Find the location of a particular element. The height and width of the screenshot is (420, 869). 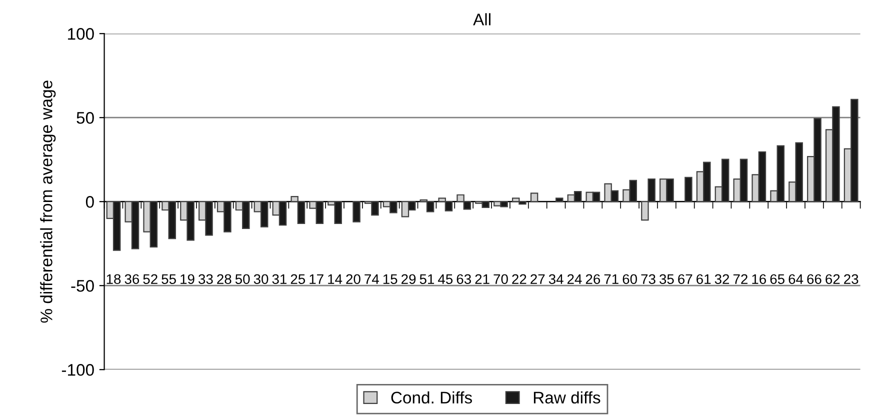

x-tick-label: 34 is located at coordinates (556, 279).